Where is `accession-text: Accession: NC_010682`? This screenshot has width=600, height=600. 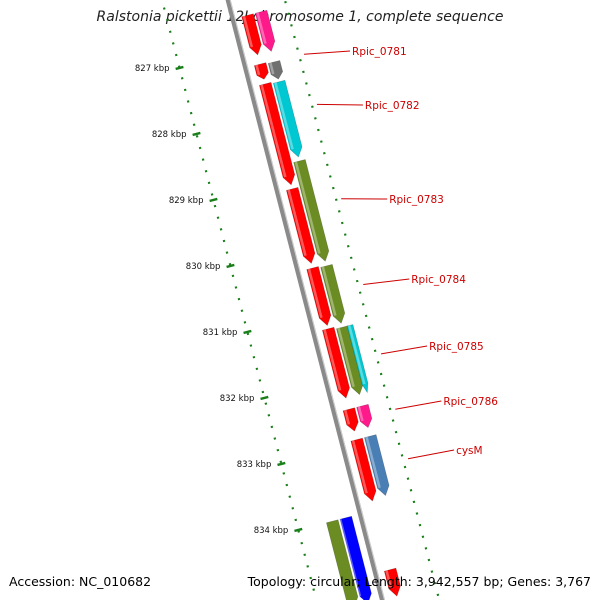 accession-text: Accession: NC_010682 is located at coordinates (80, 581).